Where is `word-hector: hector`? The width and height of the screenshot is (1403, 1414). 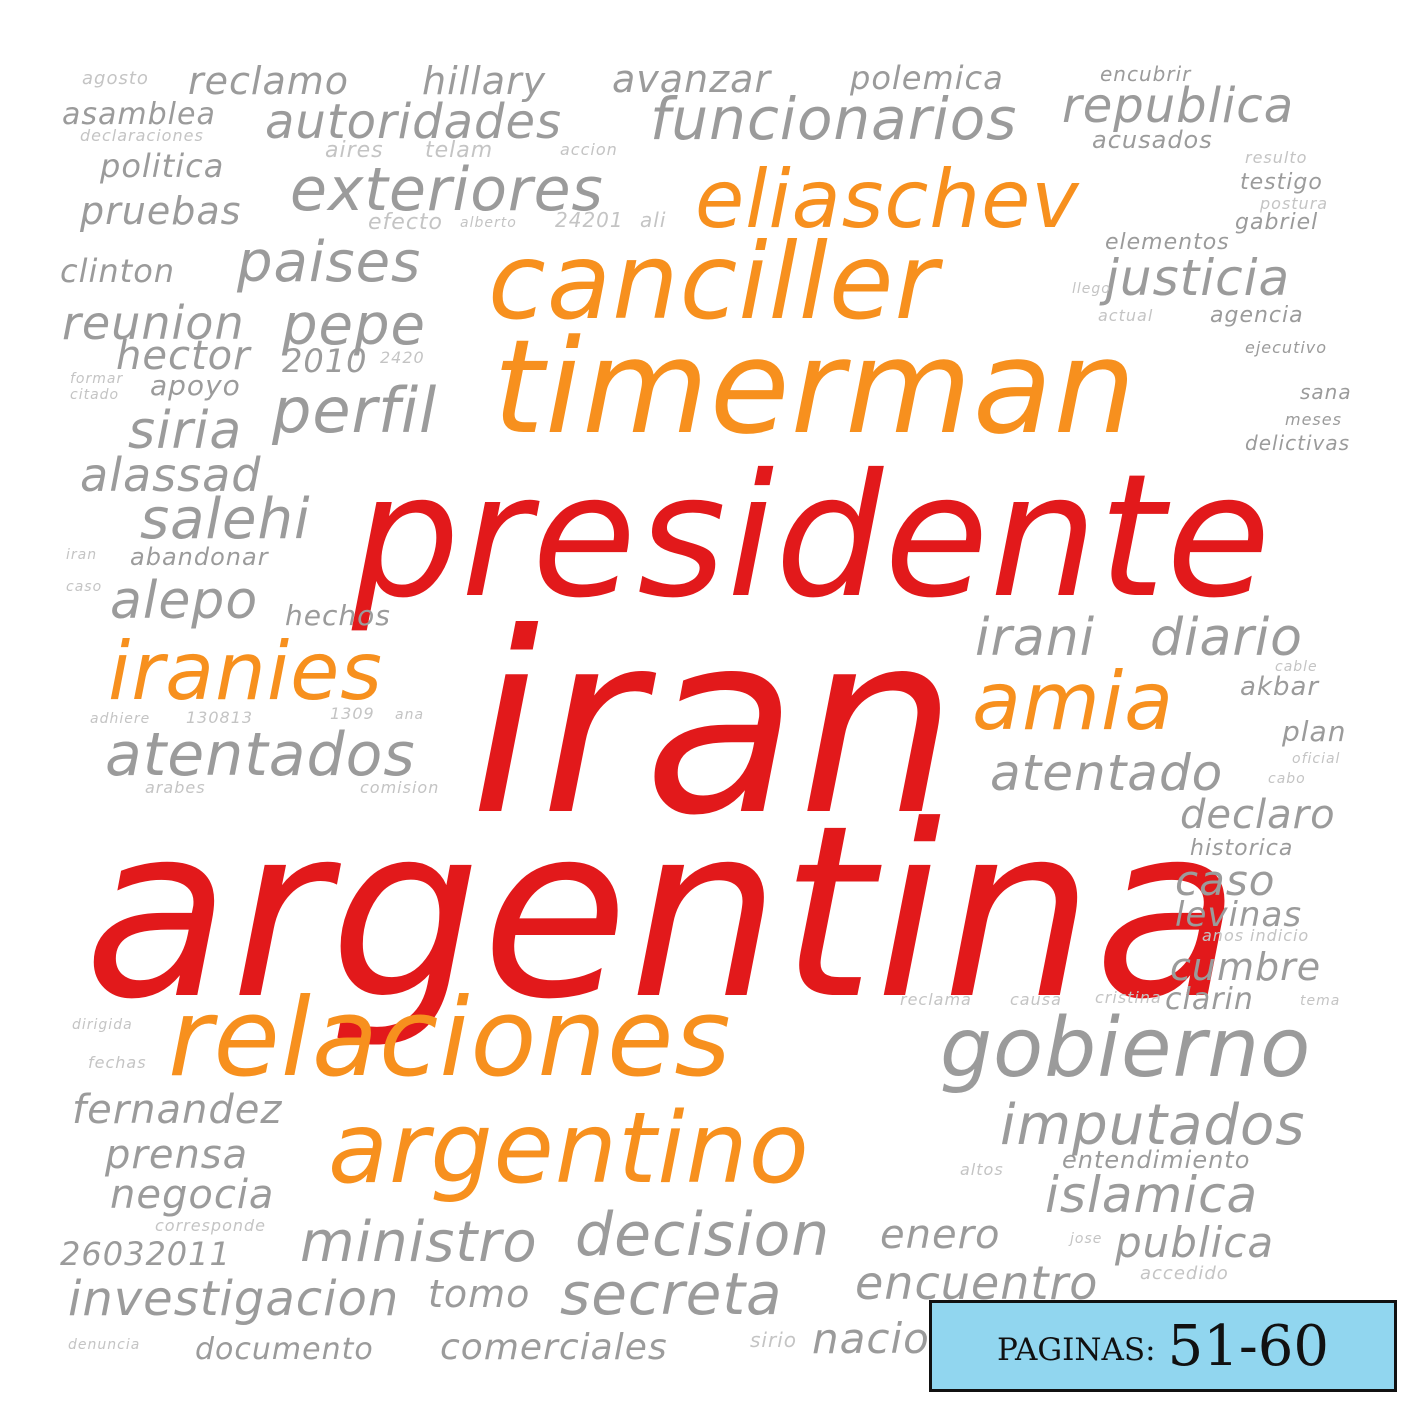 word-hector: hector is located at coordinates (183, 356).